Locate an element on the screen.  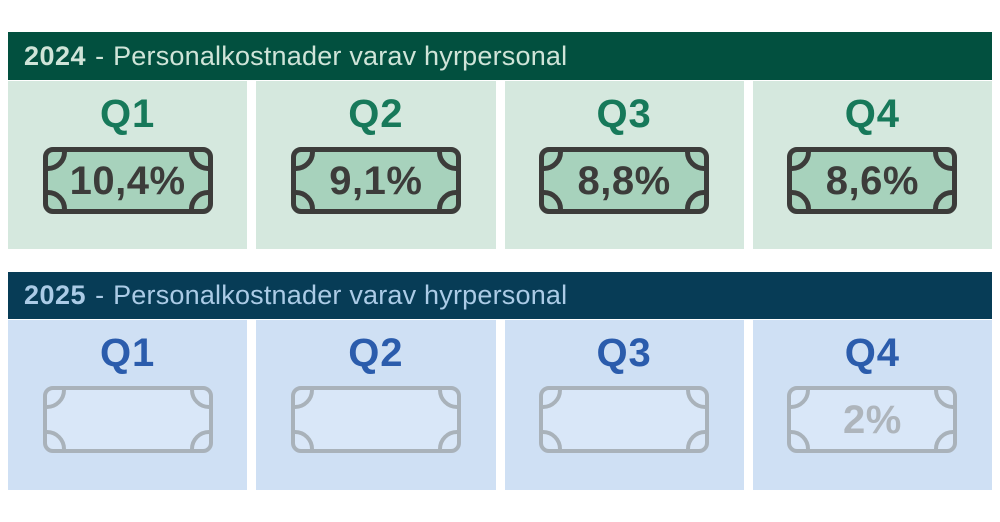
banknote-icon: 8,6% is located at coordinates (872, 180).